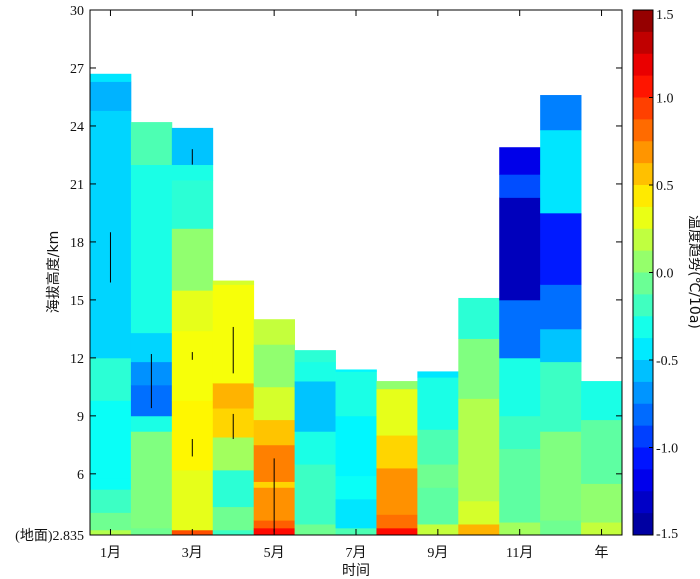 The image size is (700, 579). Describe the element at coordinates (77, 69) in the screenshot. I see `y-tick-label: 27` at that location.